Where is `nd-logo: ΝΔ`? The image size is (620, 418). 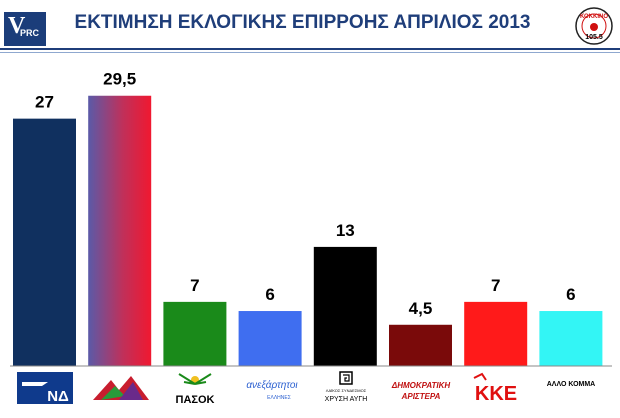 nd-logo: ΝΔ is located at coordinates (45, 388).